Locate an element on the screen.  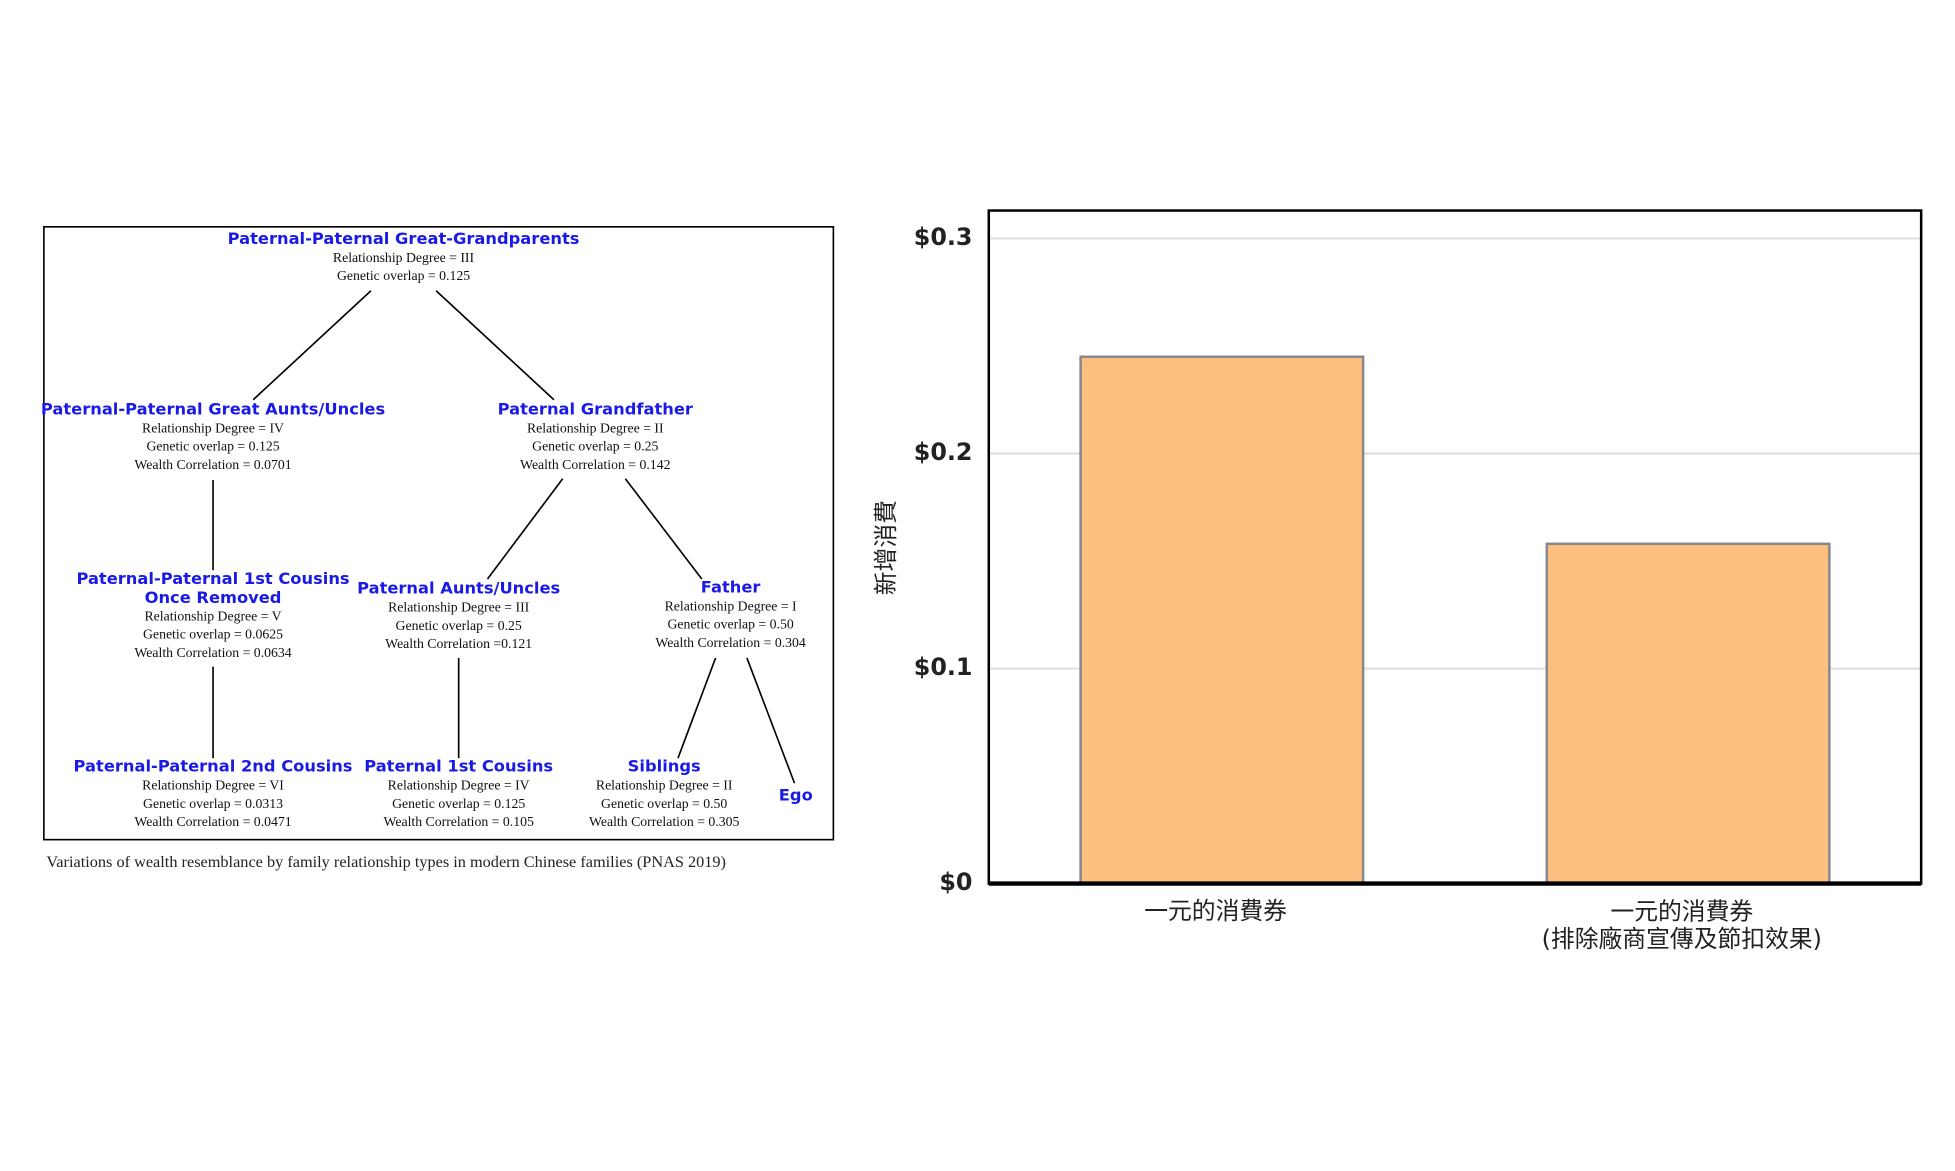
node-title: Paternal Aunts/Uncles is located at coordinates (458, 588).